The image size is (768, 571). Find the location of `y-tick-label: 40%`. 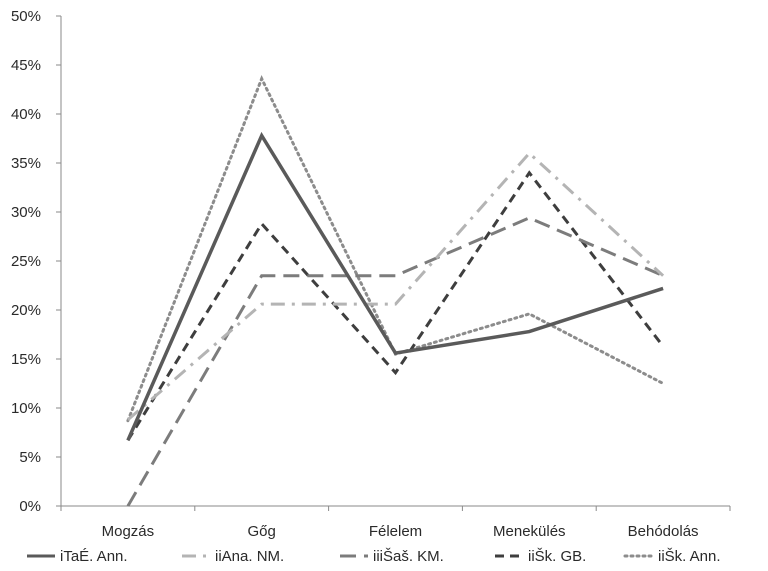

y-tick-label: 40% is located at coordinates (26, 114).